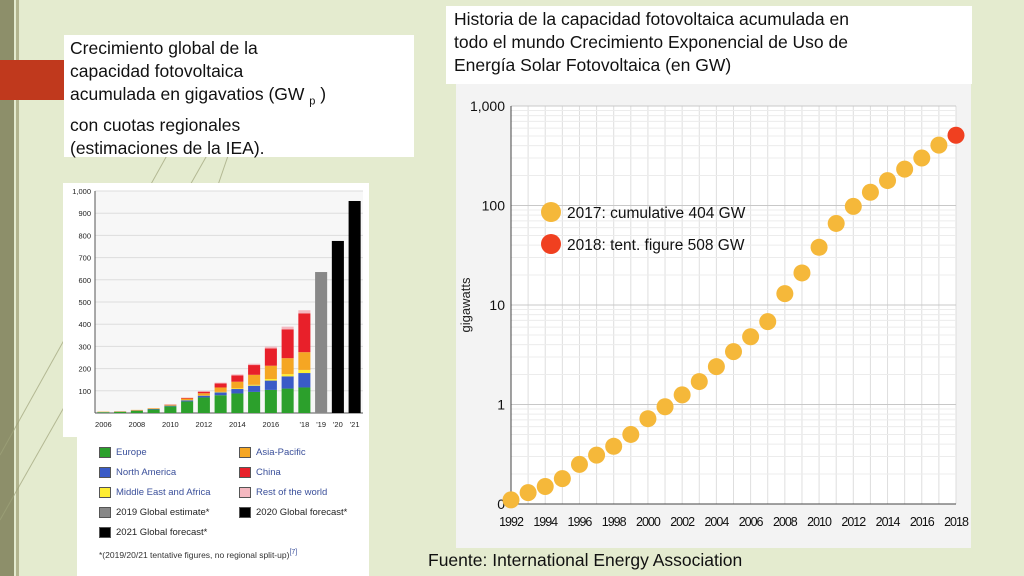  What do you see at coordinates (84, 391) in the screenshot?
I see `y-tick-label: 100` at bounding box center [84, 391].